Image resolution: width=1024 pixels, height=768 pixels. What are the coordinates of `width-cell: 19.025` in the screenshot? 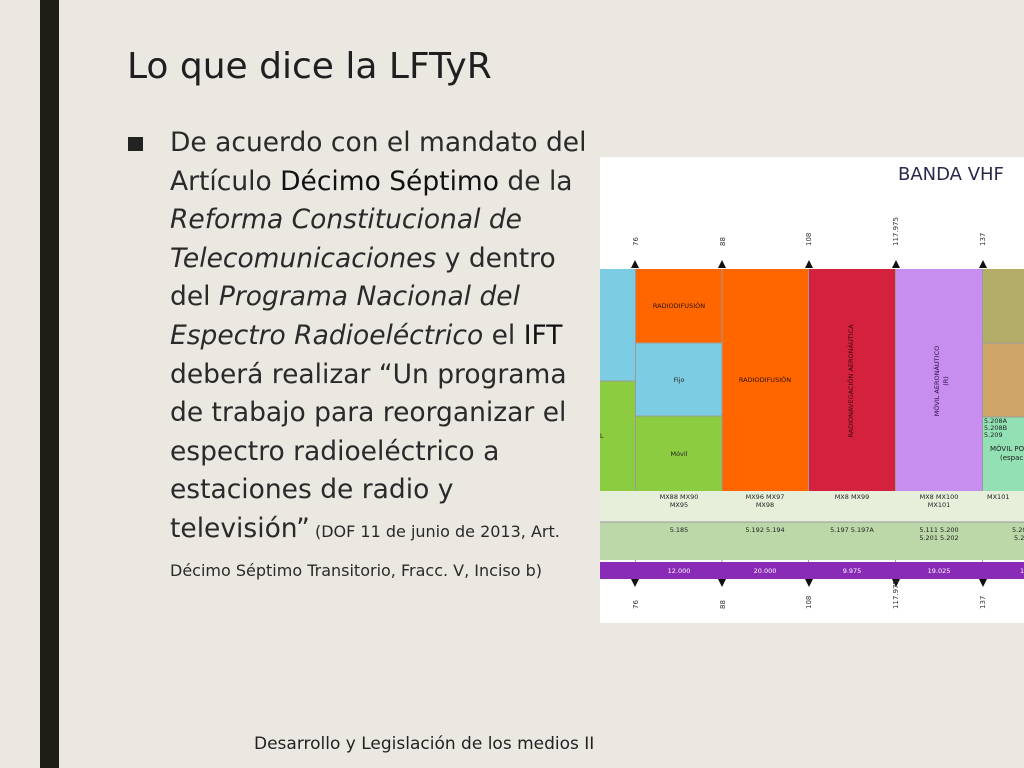 It's located at (939, 571).